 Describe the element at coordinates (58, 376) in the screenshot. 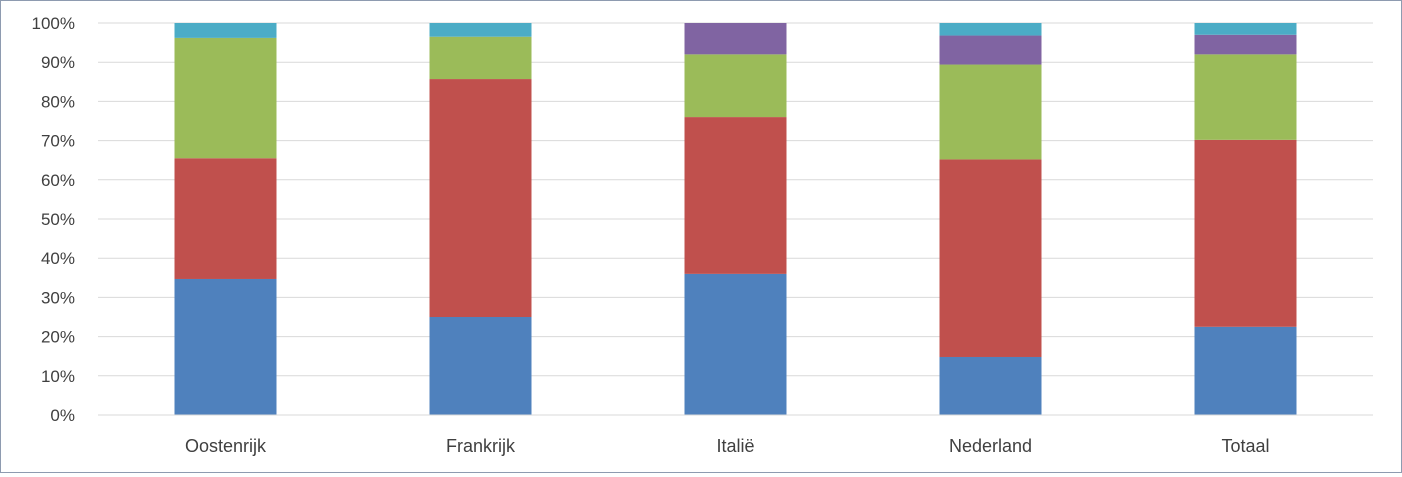

I see `y-tick-label: 10%` at that location.